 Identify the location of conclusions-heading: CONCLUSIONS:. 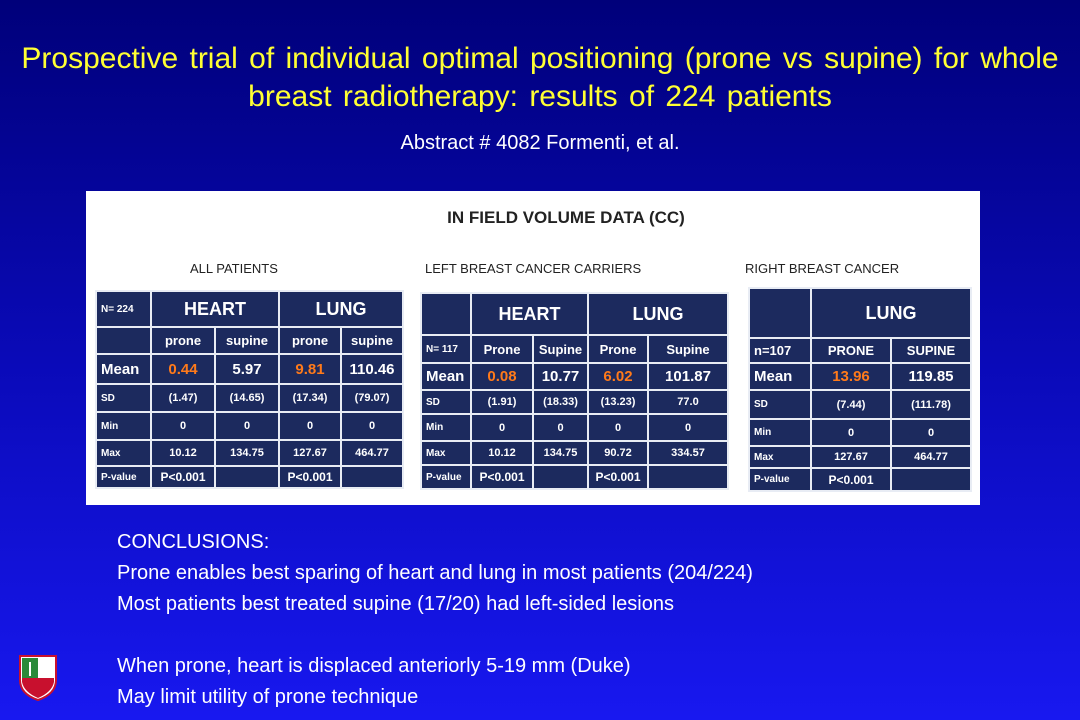
(193, 542).